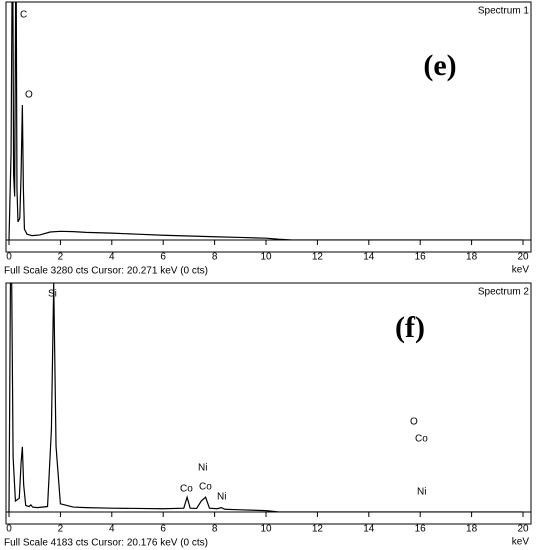 This screenshot has width=537, height=550. What do you see at coordinates (504, 11) in the screenshot?
I see `spectrum-title: Spectrum 1` at bounding box center [504, 11].